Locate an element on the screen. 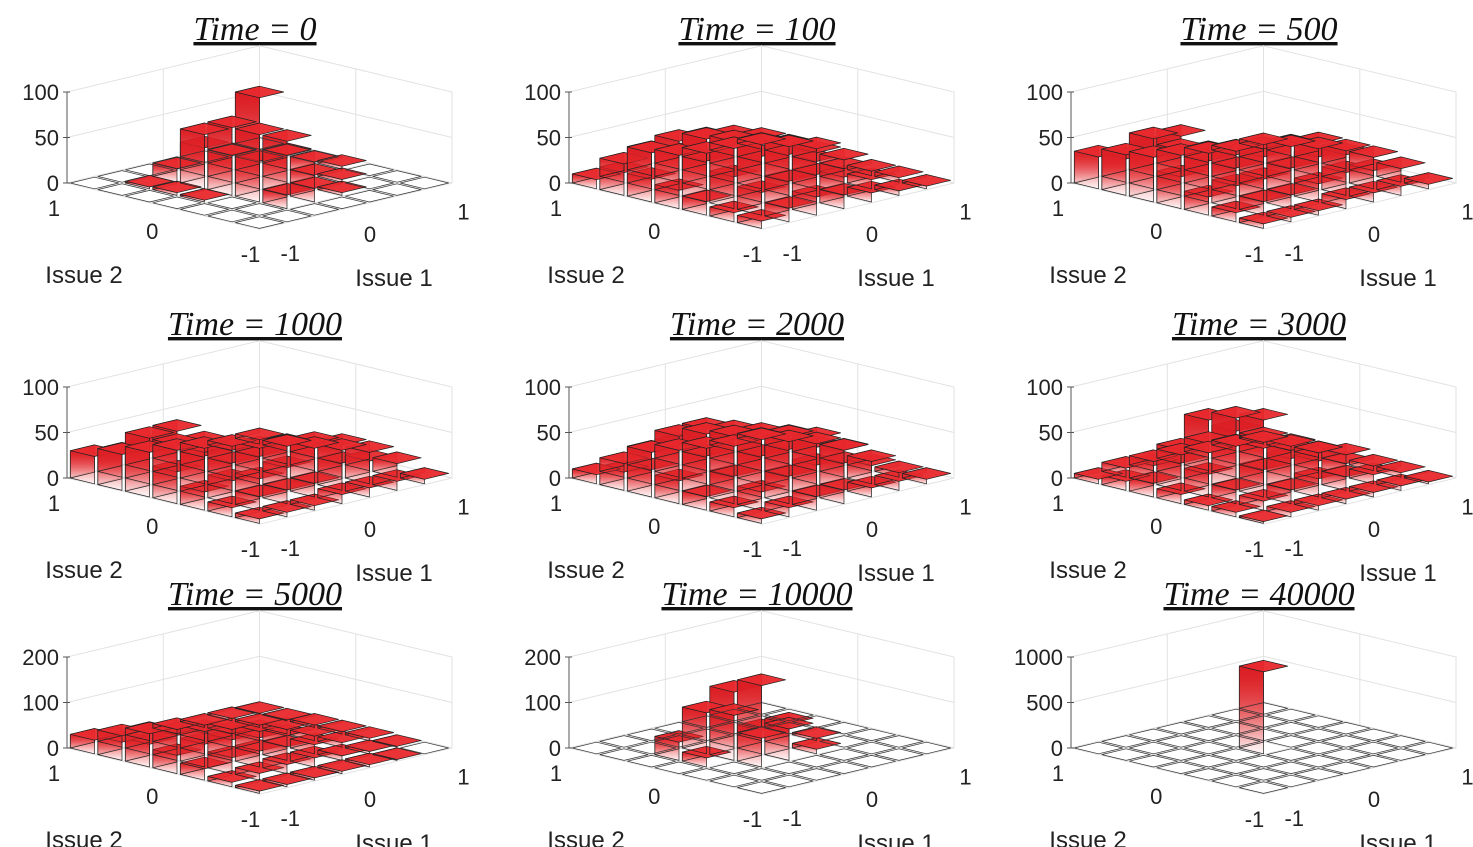 This screenshot has width=1473, height=847. panel-title: Time = 2000 is located at coordinates (757, 324).